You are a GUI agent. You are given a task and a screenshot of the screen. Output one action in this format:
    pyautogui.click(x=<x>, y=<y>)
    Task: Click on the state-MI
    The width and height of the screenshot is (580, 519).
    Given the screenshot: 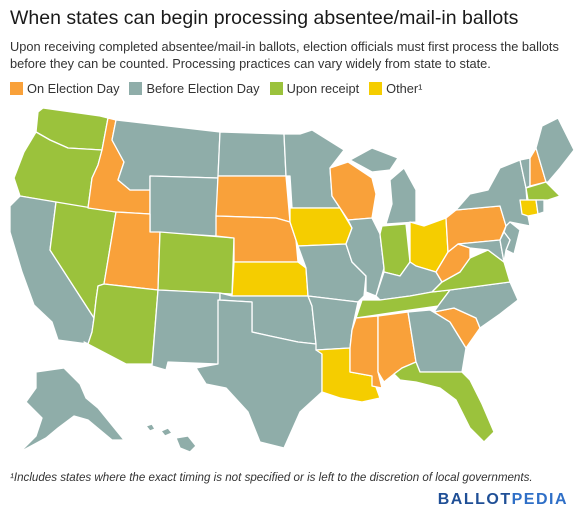 What is the action you would take?
    pyautogui.click(x=383, y=186)
    